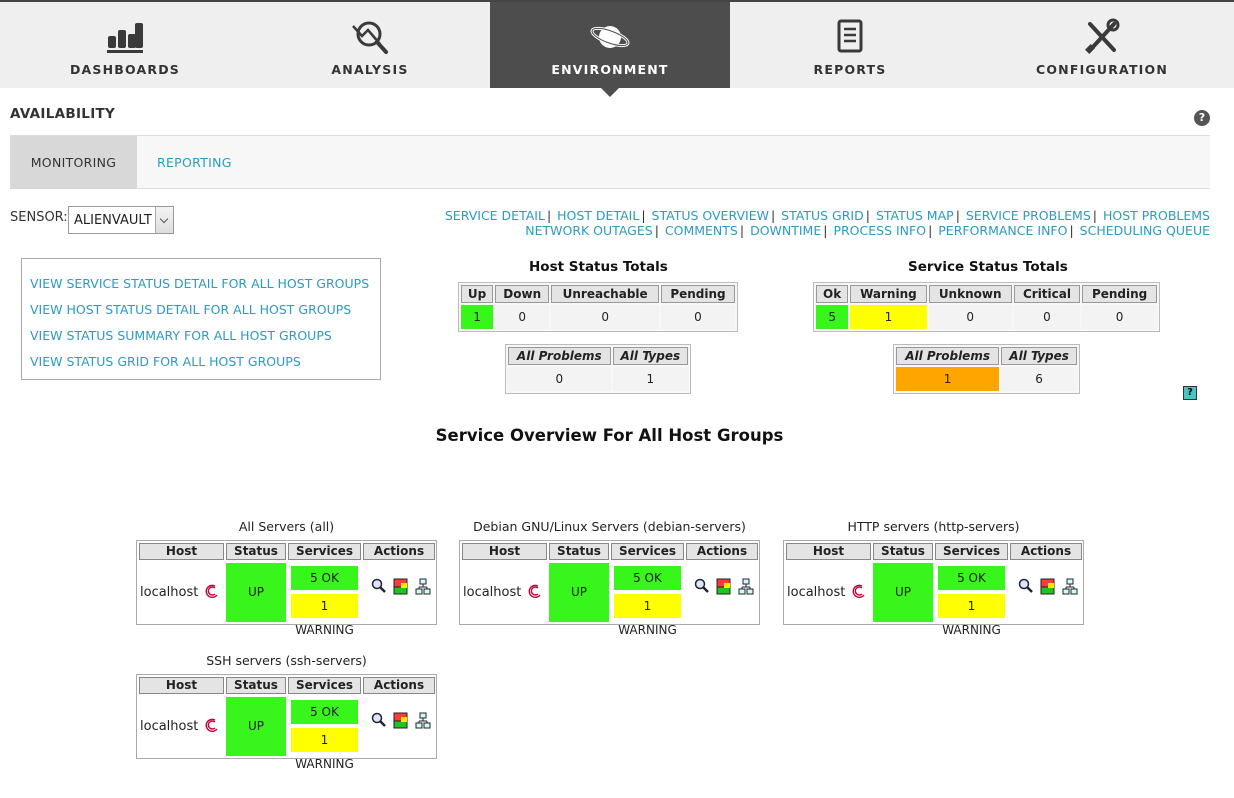 This screenshot has width=1234, height=798. Describe the element at coordinates (1047, 317) in the screenshot. I see `service-critical-count: 0` at that location.